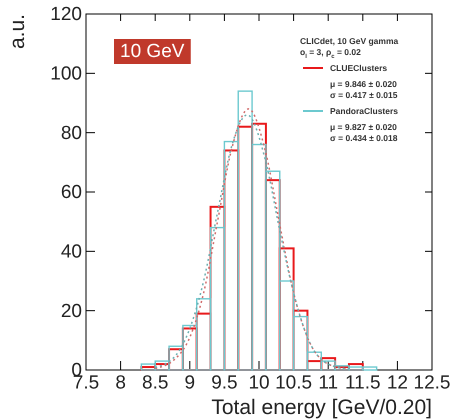 The image size is (457, 419). I want to click on x-tick-label: 11, so click(328, 383).